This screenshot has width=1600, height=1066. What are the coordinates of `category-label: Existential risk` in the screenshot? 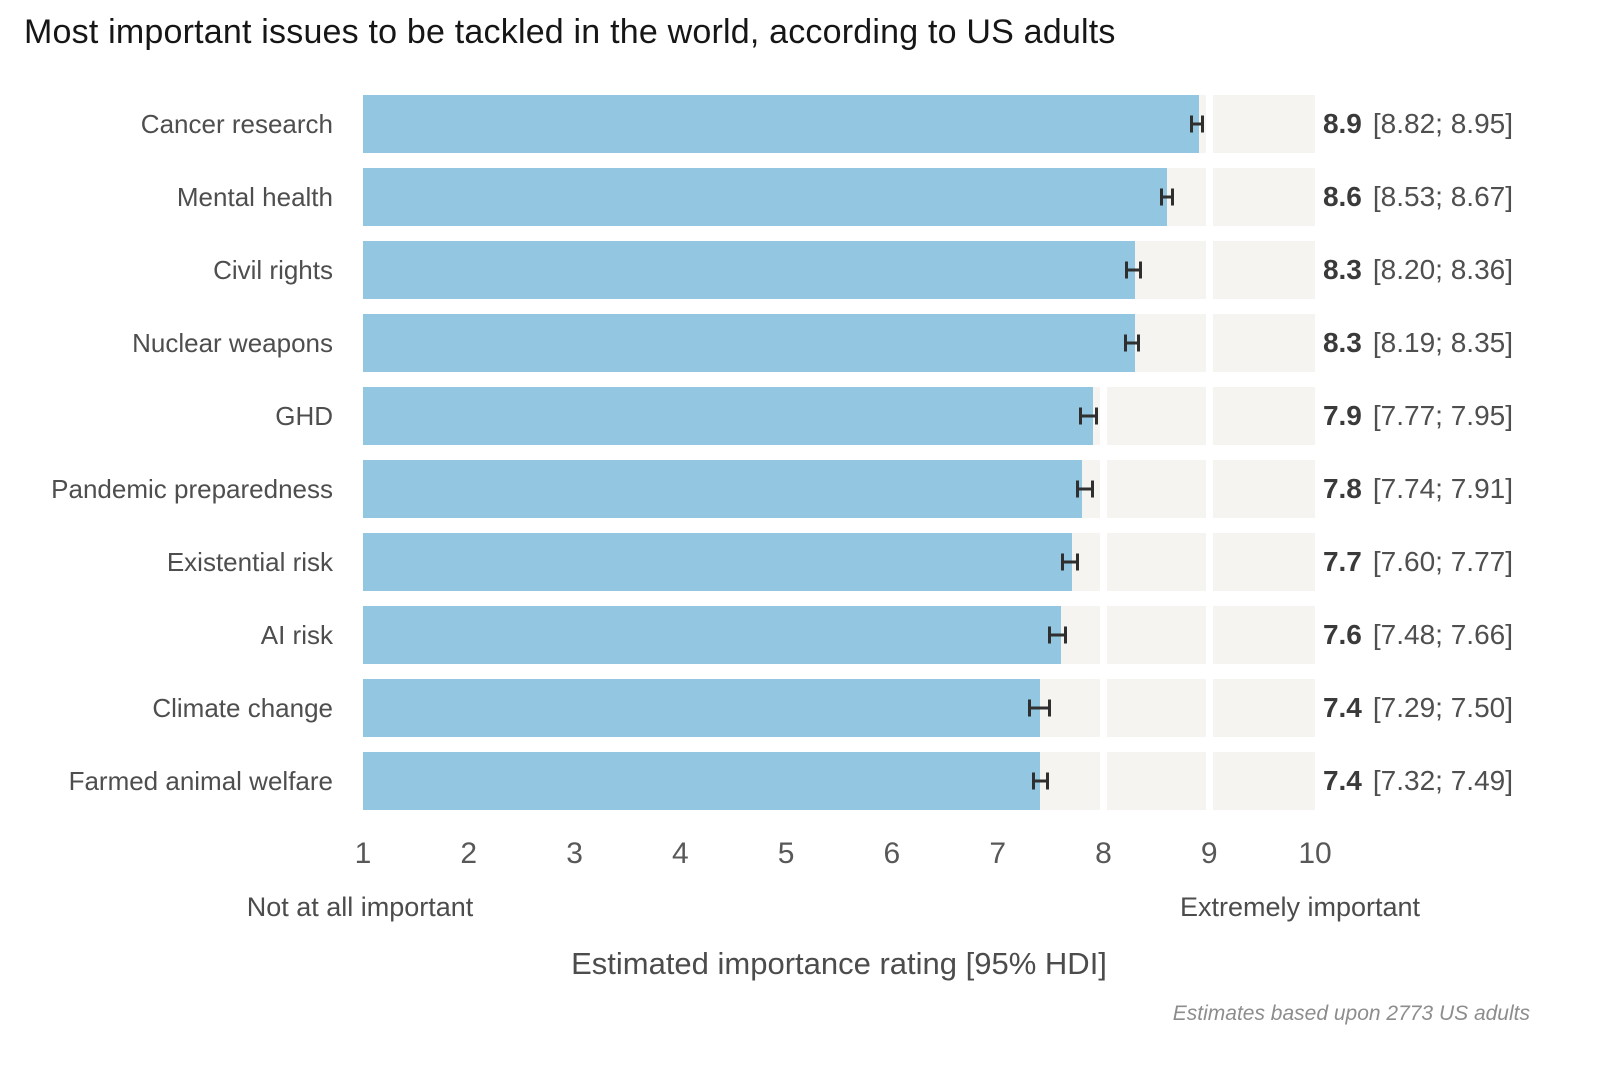 It's located at (249, 561).